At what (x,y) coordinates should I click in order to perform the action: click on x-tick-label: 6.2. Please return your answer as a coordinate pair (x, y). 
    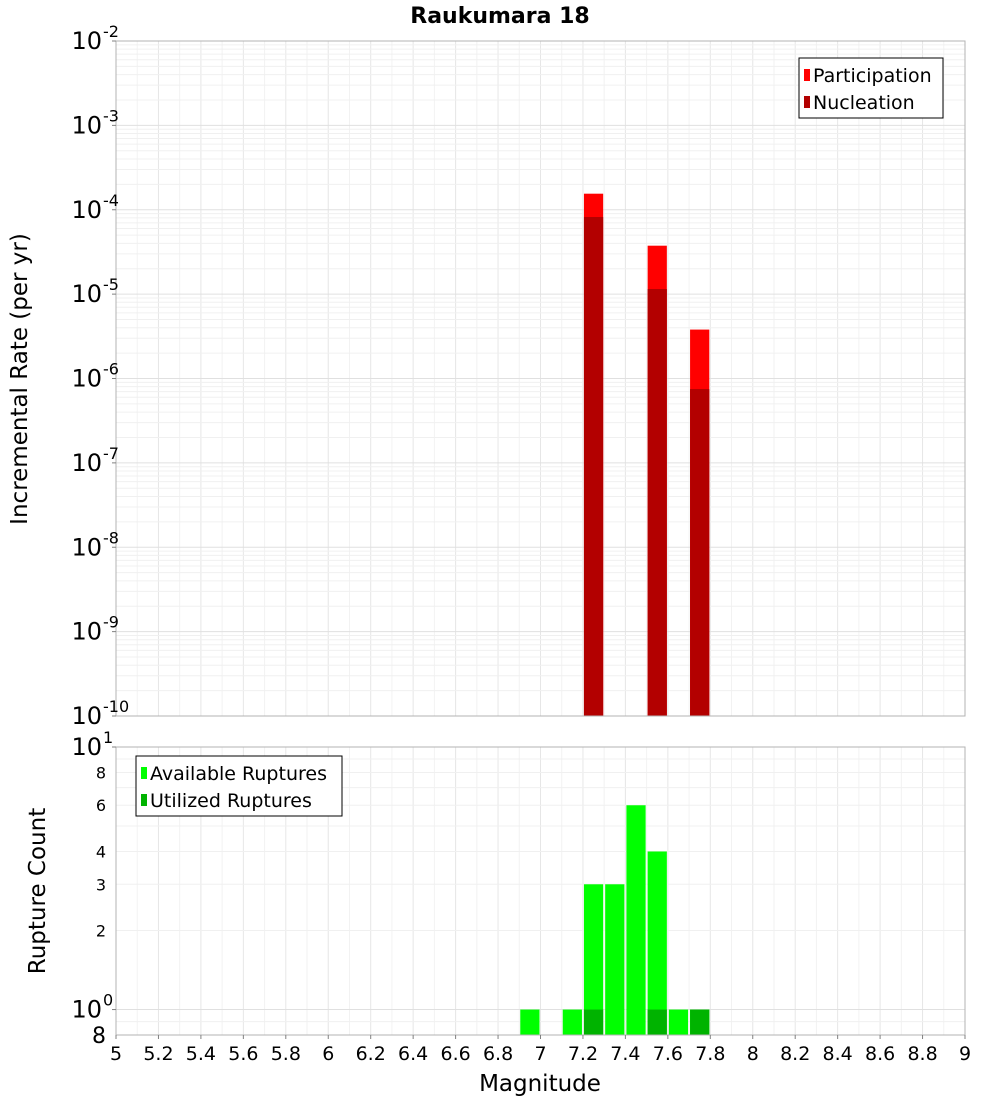
    Looking at the image, I should click on (371, 1054).